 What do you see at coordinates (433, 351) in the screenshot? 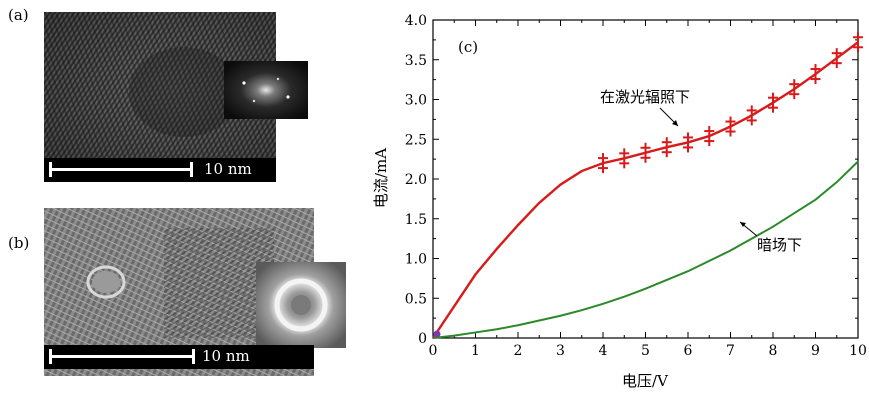
I see `x-tick-label: 0` at bounding box center [433, 351].